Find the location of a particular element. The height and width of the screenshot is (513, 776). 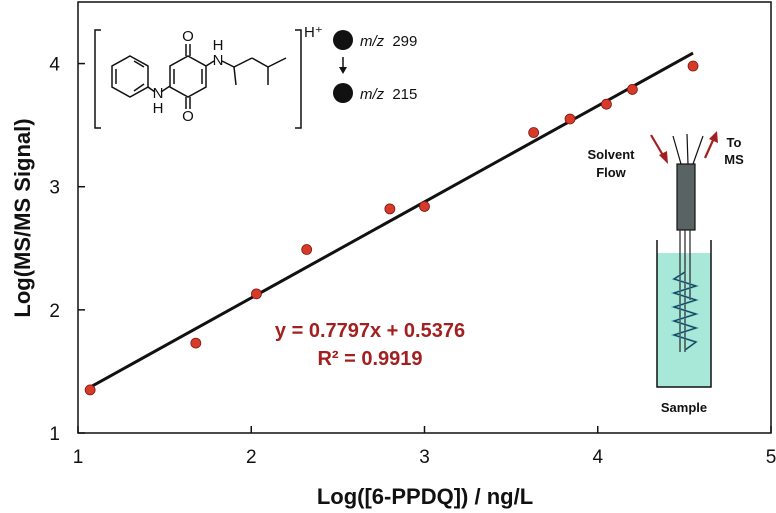

y-tick-label-1: 2 is located at coordinates (54, 311).